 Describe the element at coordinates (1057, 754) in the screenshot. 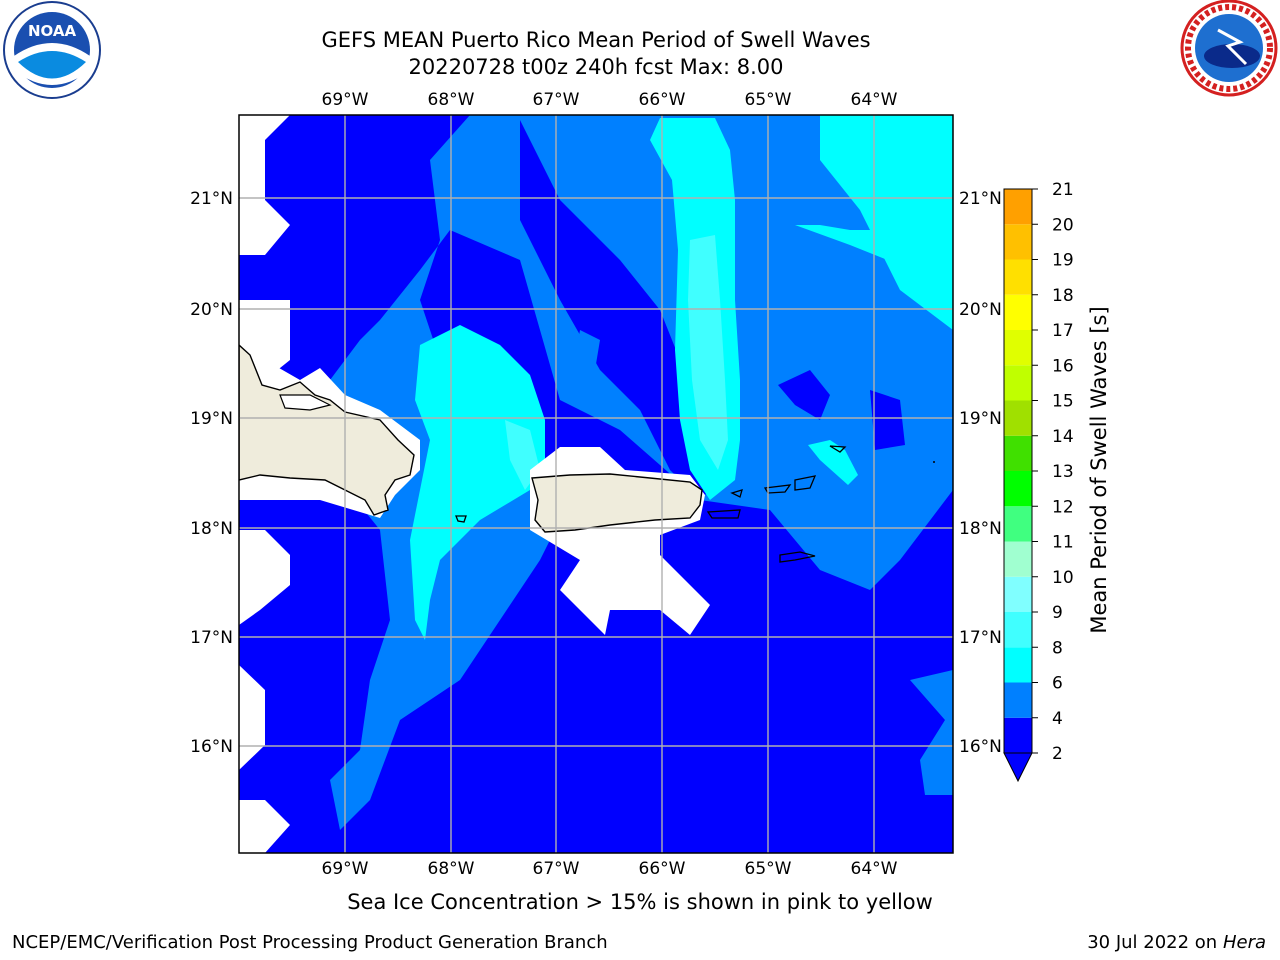

I see `colorbar-tick-label: 2` at that location.